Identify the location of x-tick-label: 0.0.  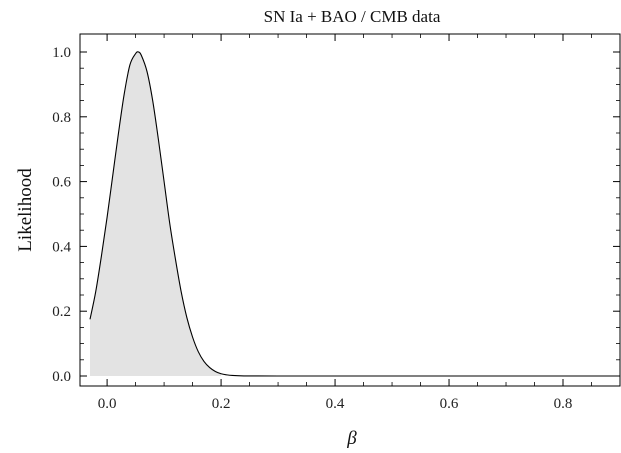
(107, 404).